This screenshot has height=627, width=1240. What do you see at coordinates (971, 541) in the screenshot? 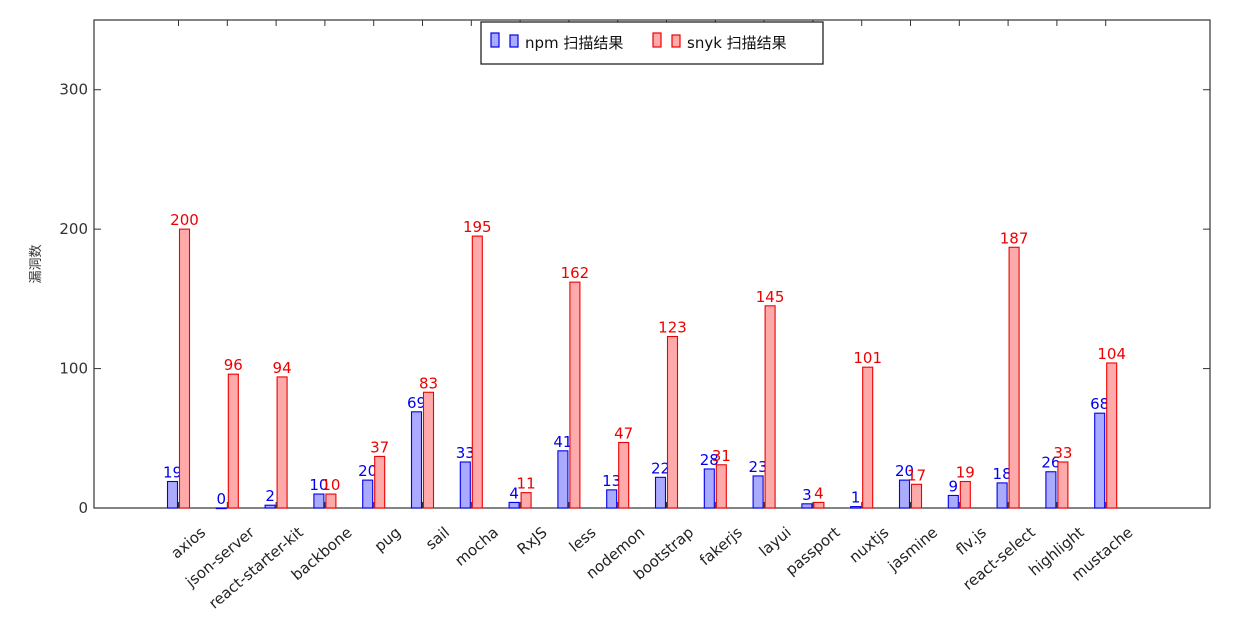
I see `x-category-label: flv.js` at bounding box center [971, 541].